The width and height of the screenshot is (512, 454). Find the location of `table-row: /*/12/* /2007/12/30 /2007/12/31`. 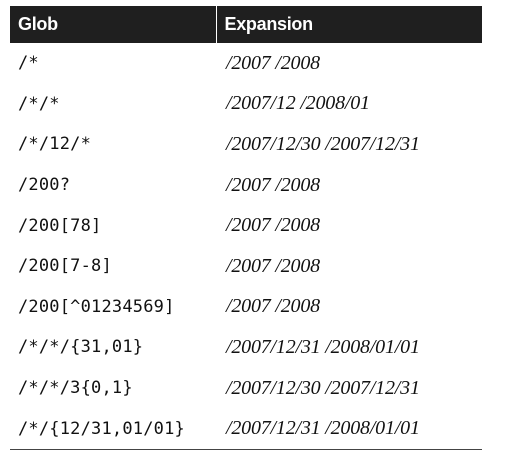

table-row: /*/12/* /2007/12/30 /2007/12/31 is located at coordinates (246, 144).